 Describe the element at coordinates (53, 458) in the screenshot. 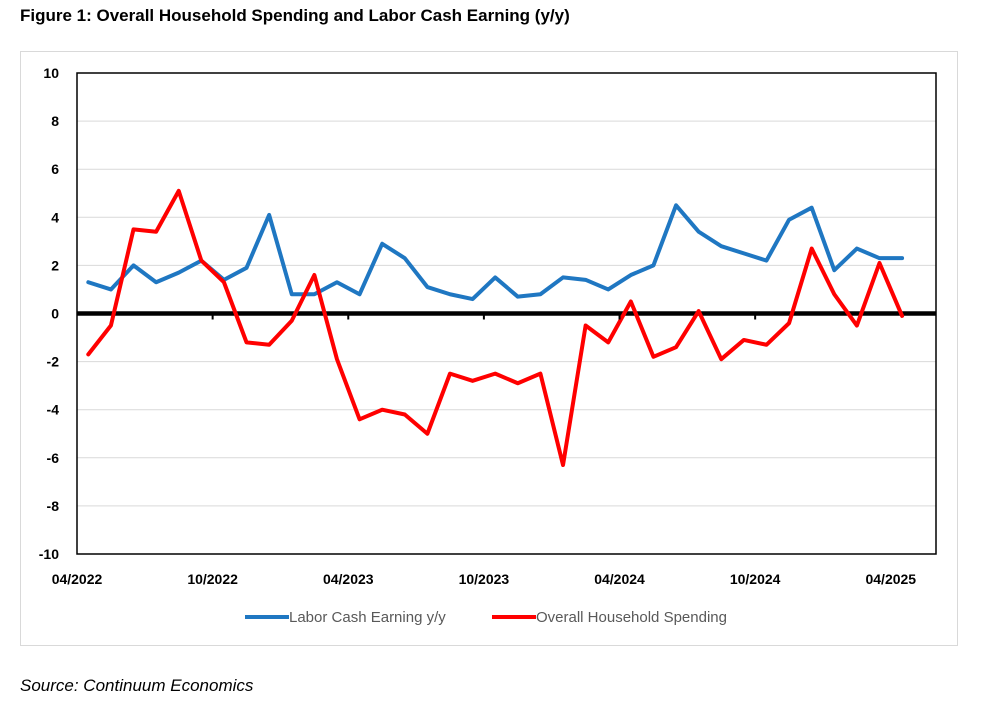

I see `y-tick-label: -6` at that location.